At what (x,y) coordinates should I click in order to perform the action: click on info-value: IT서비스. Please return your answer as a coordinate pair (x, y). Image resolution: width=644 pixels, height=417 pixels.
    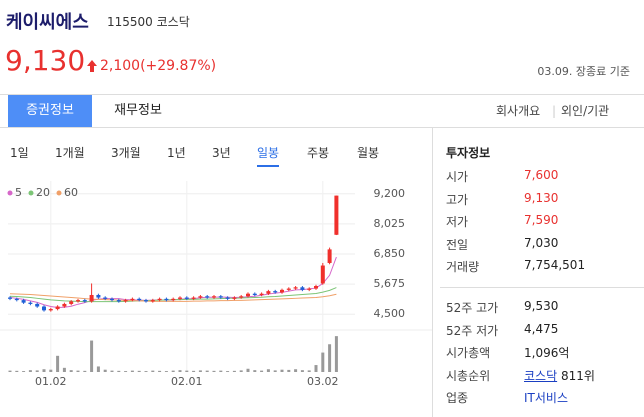
    Looking at the image, I should click on (546, 397).